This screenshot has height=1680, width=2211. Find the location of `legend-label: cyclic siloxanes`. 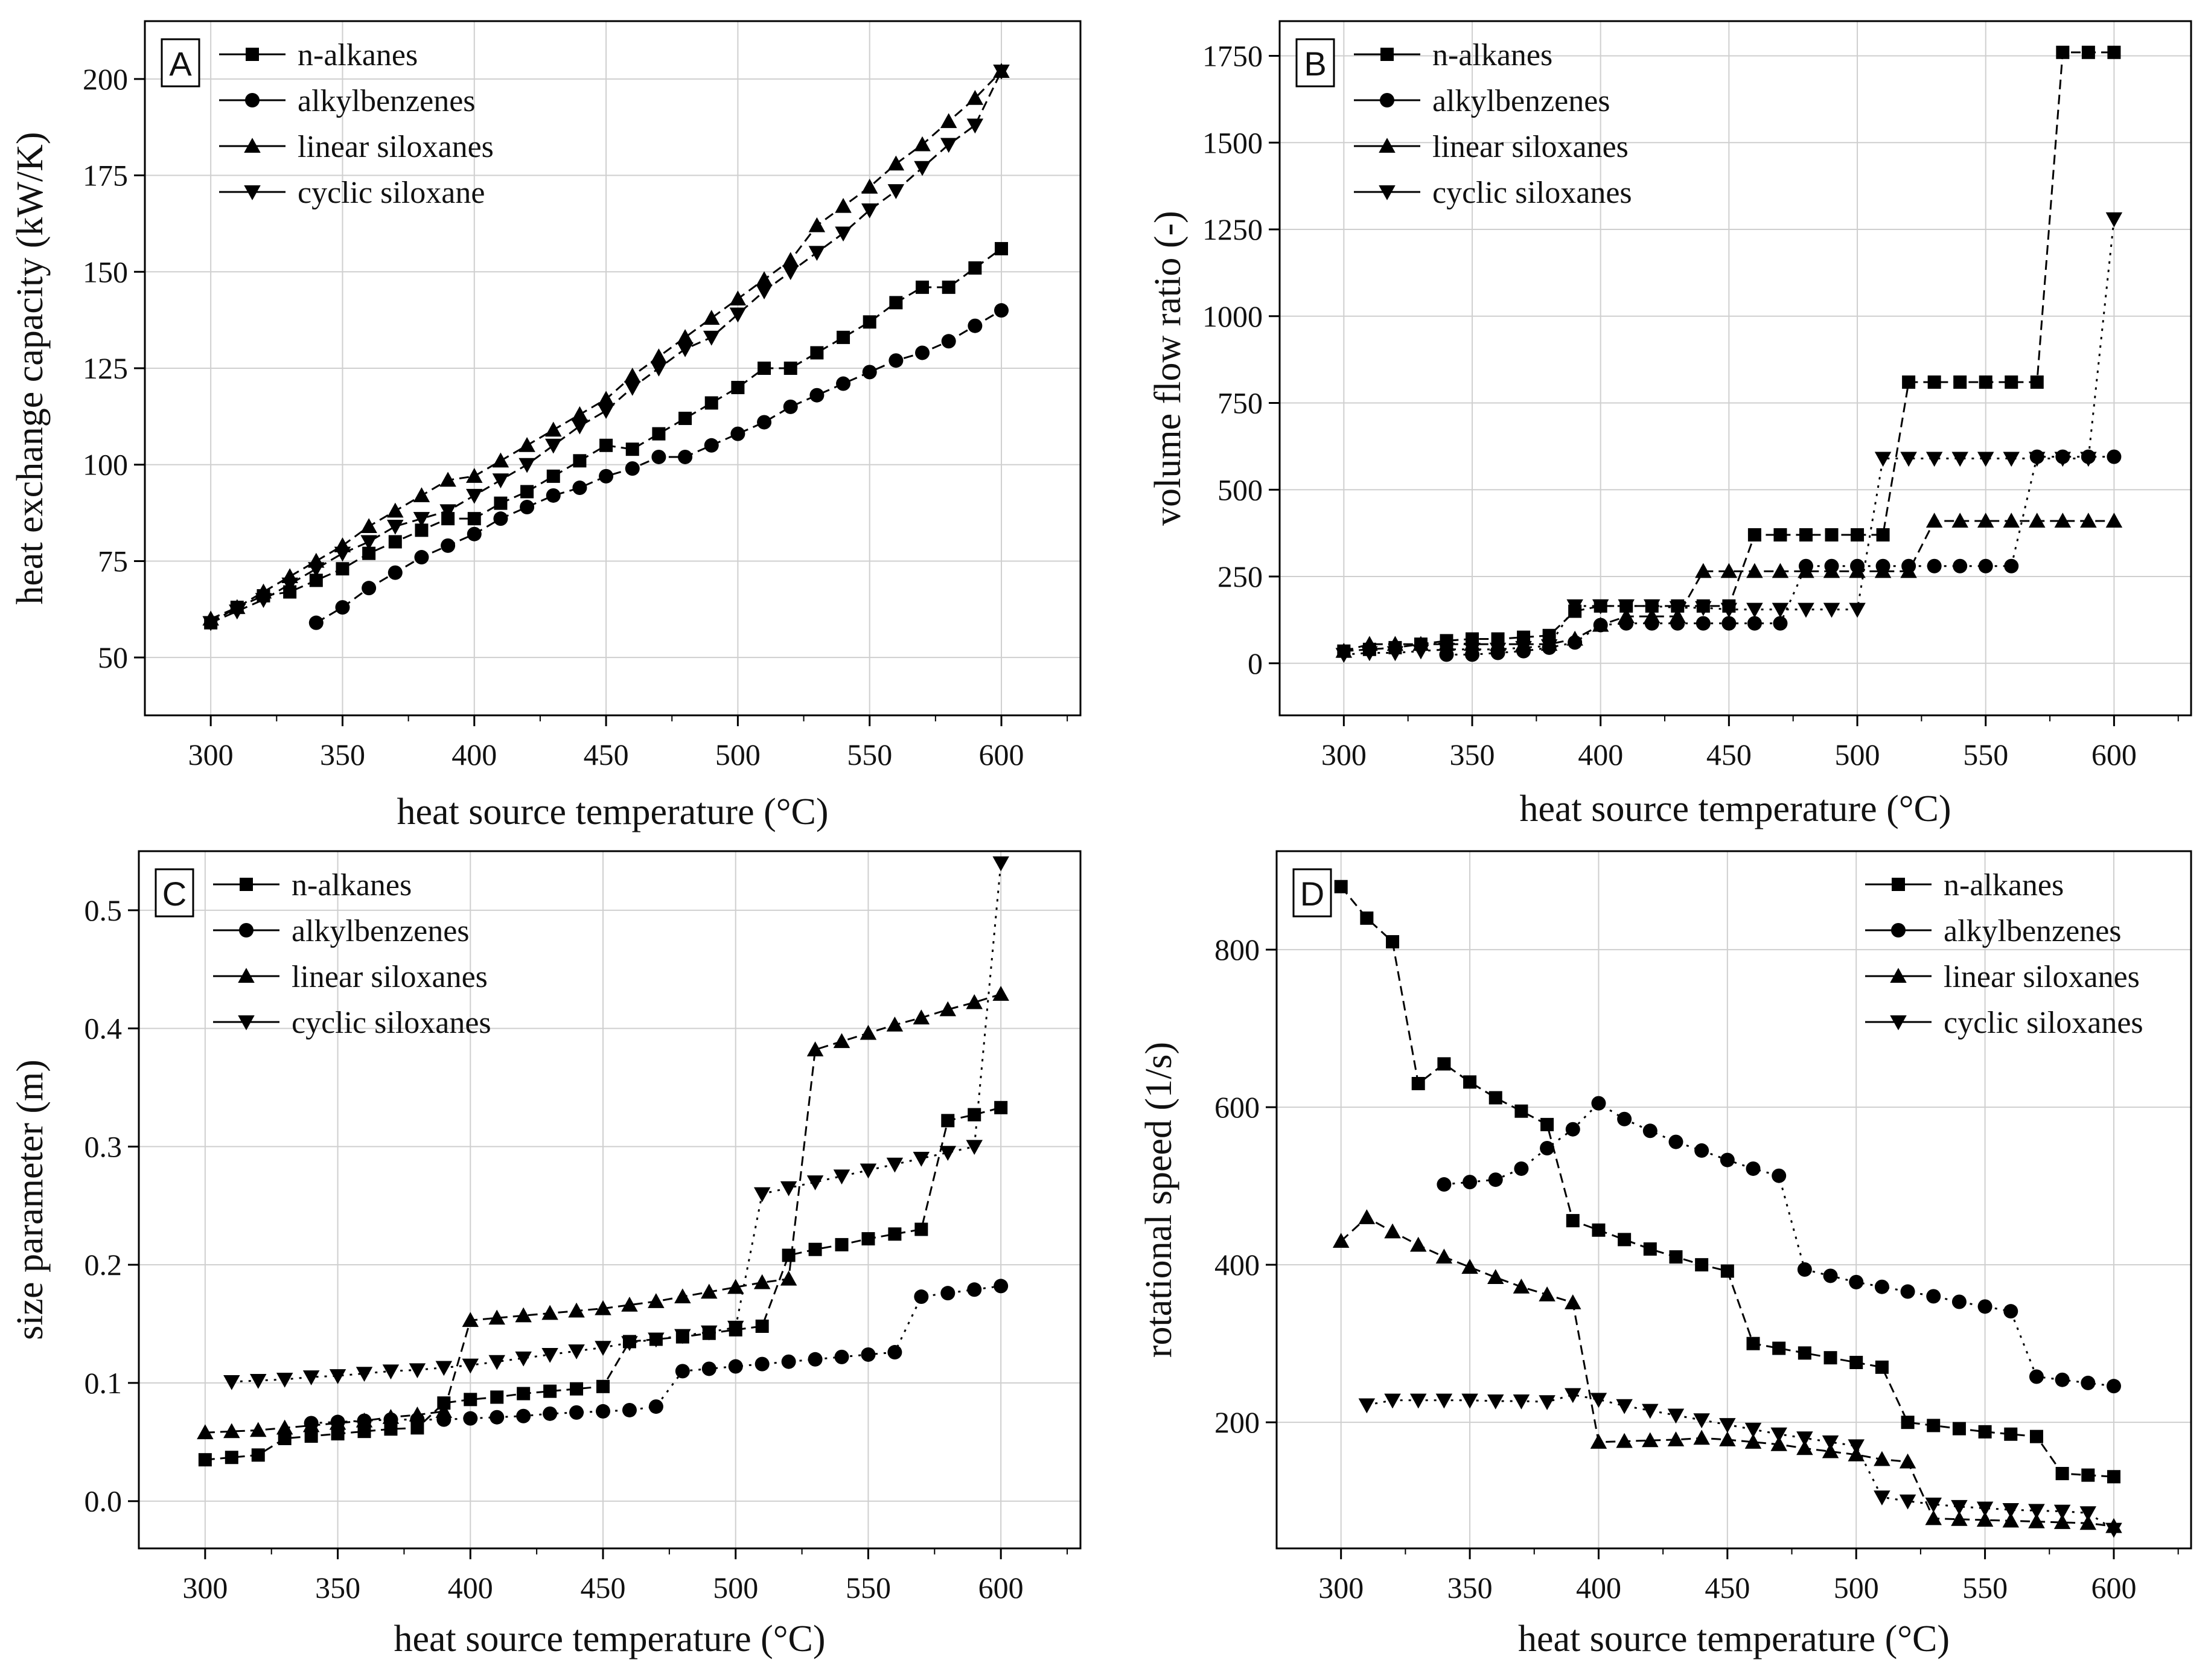

legend-label: cyclic siloxanes is located at coordinates (392, 1023).